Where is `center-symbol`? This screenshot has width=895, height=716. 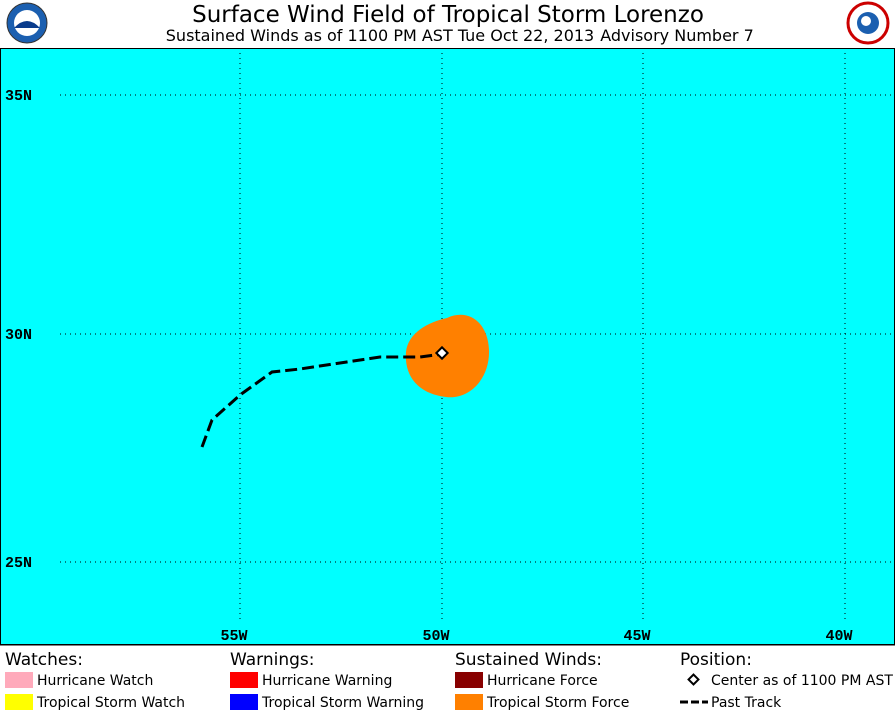 center-symbol is located at coordinates (693, 679).